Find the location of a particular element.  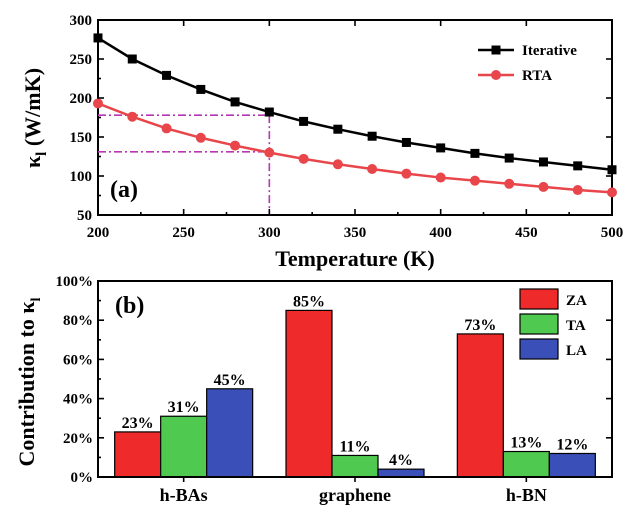

legend-b: ZA TA LA is located at coordinates (553, 324).